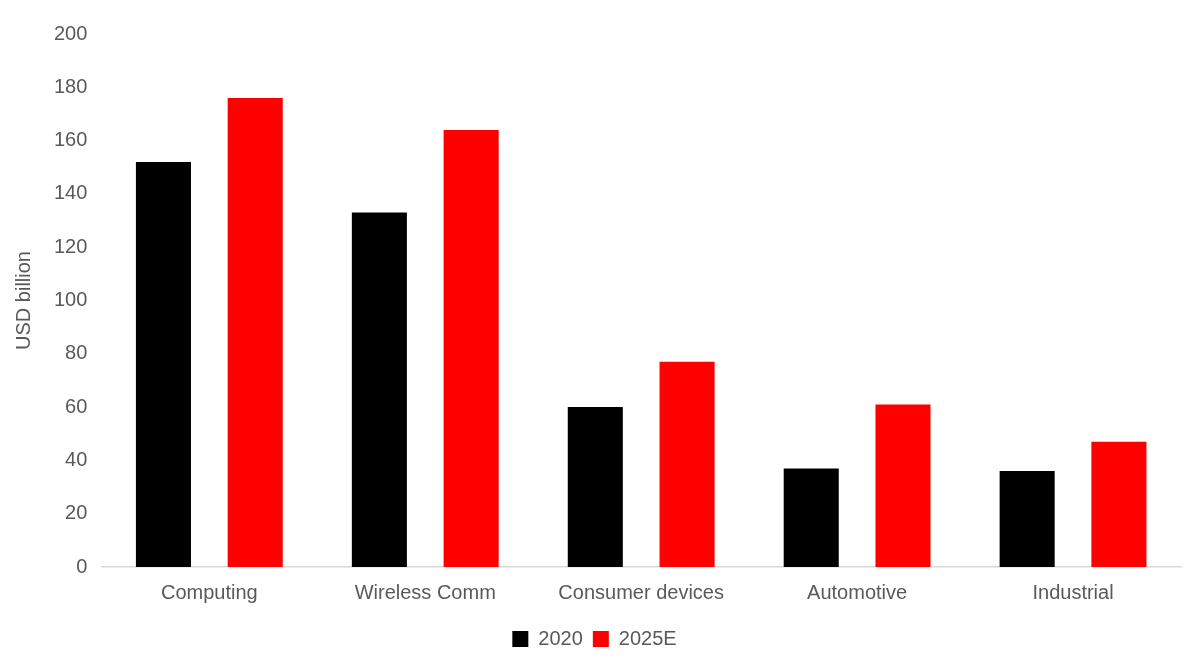 The image size is (1199, 659). I want to click on y-tick-label: 0, so click(82, 565).